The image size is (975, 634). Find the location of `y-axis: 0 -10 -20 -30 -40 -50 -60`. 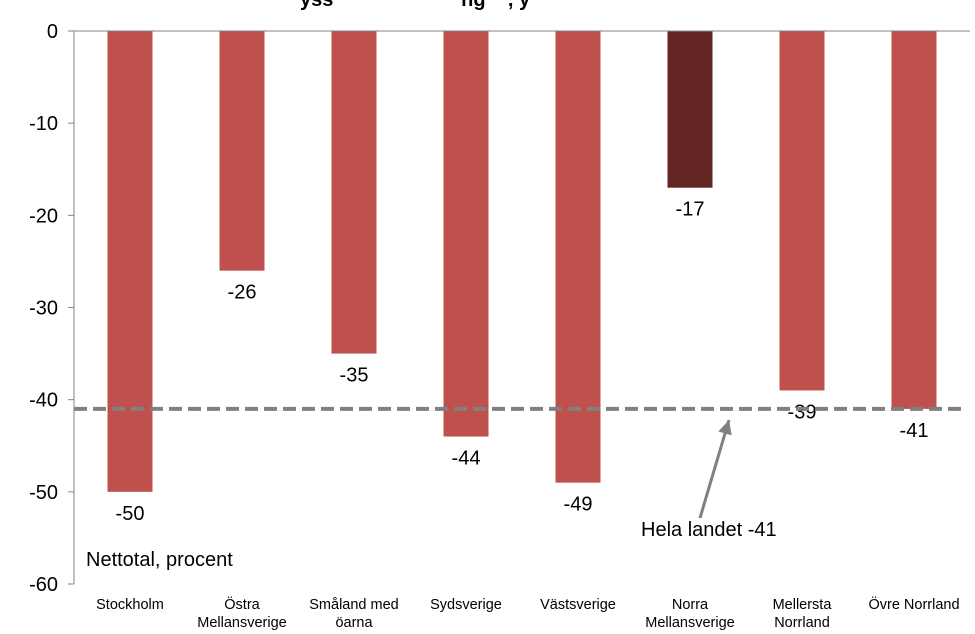

y-axis: 0 -10 -20 -30 -40 -50 -60 is located at coordinates (52, 308).